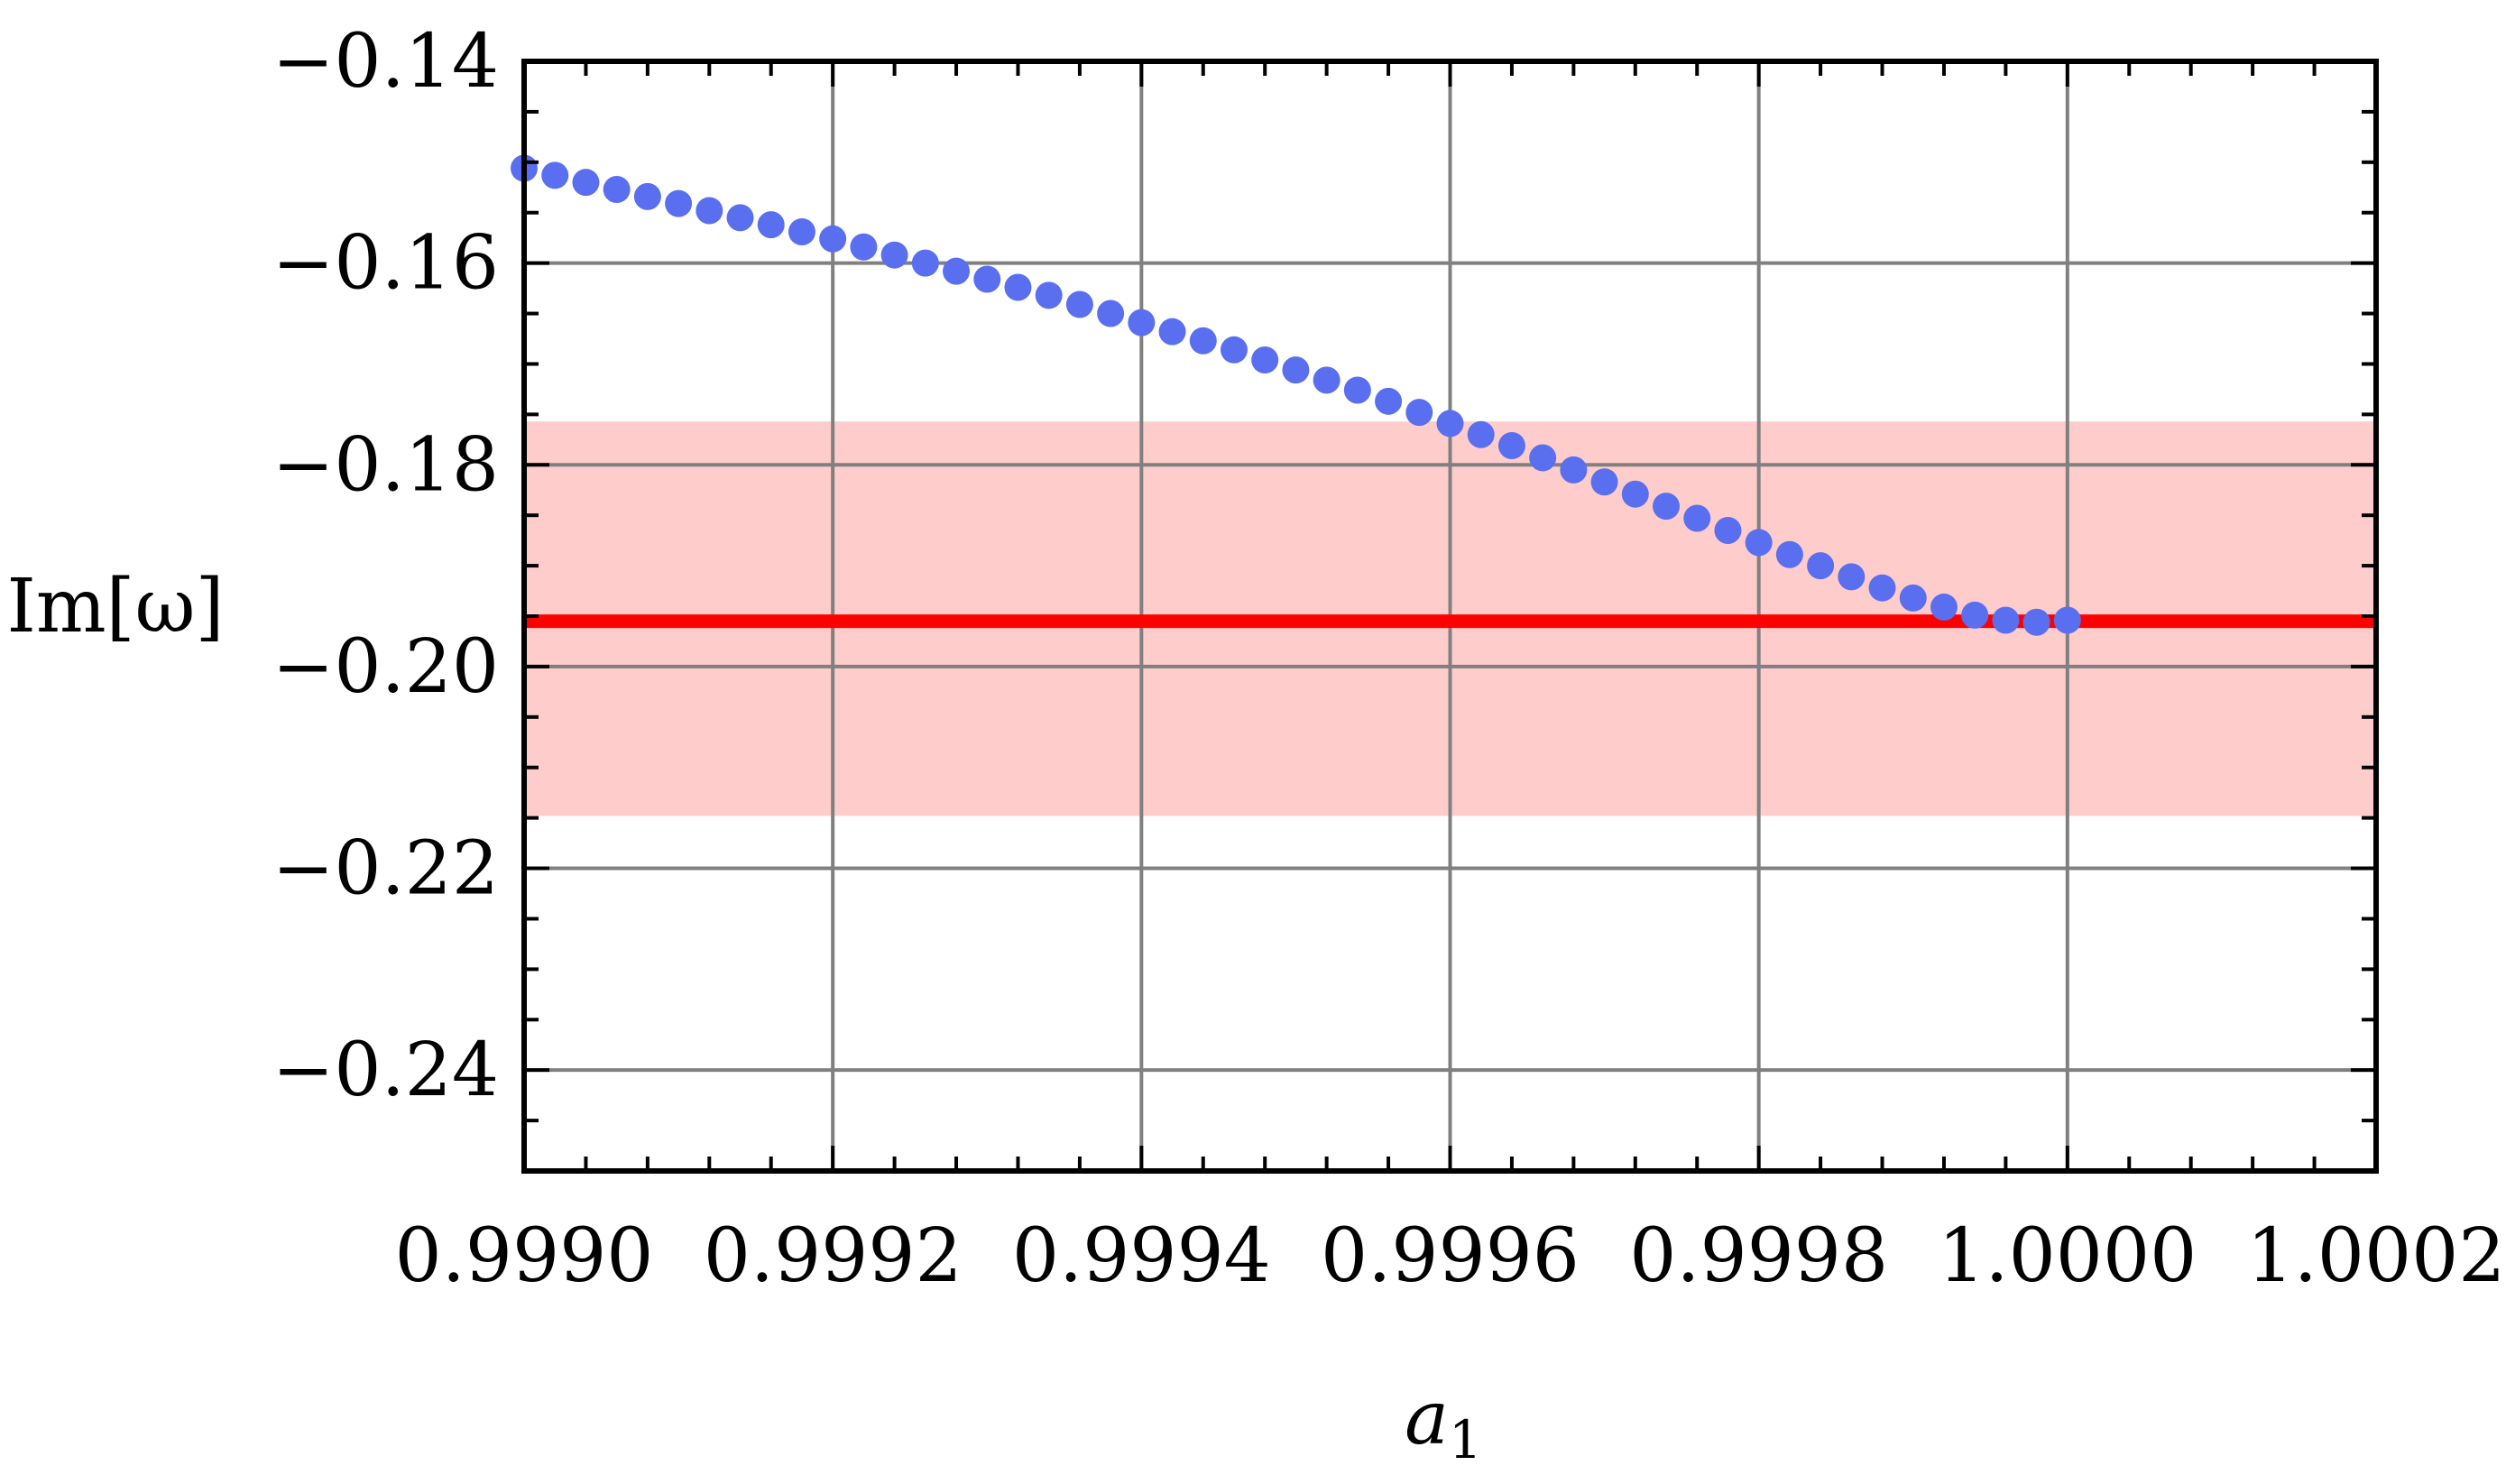  Describe the element at coordinates (385, 667) in the screenshot. I see `y-tick-label: −0.20` at that location.